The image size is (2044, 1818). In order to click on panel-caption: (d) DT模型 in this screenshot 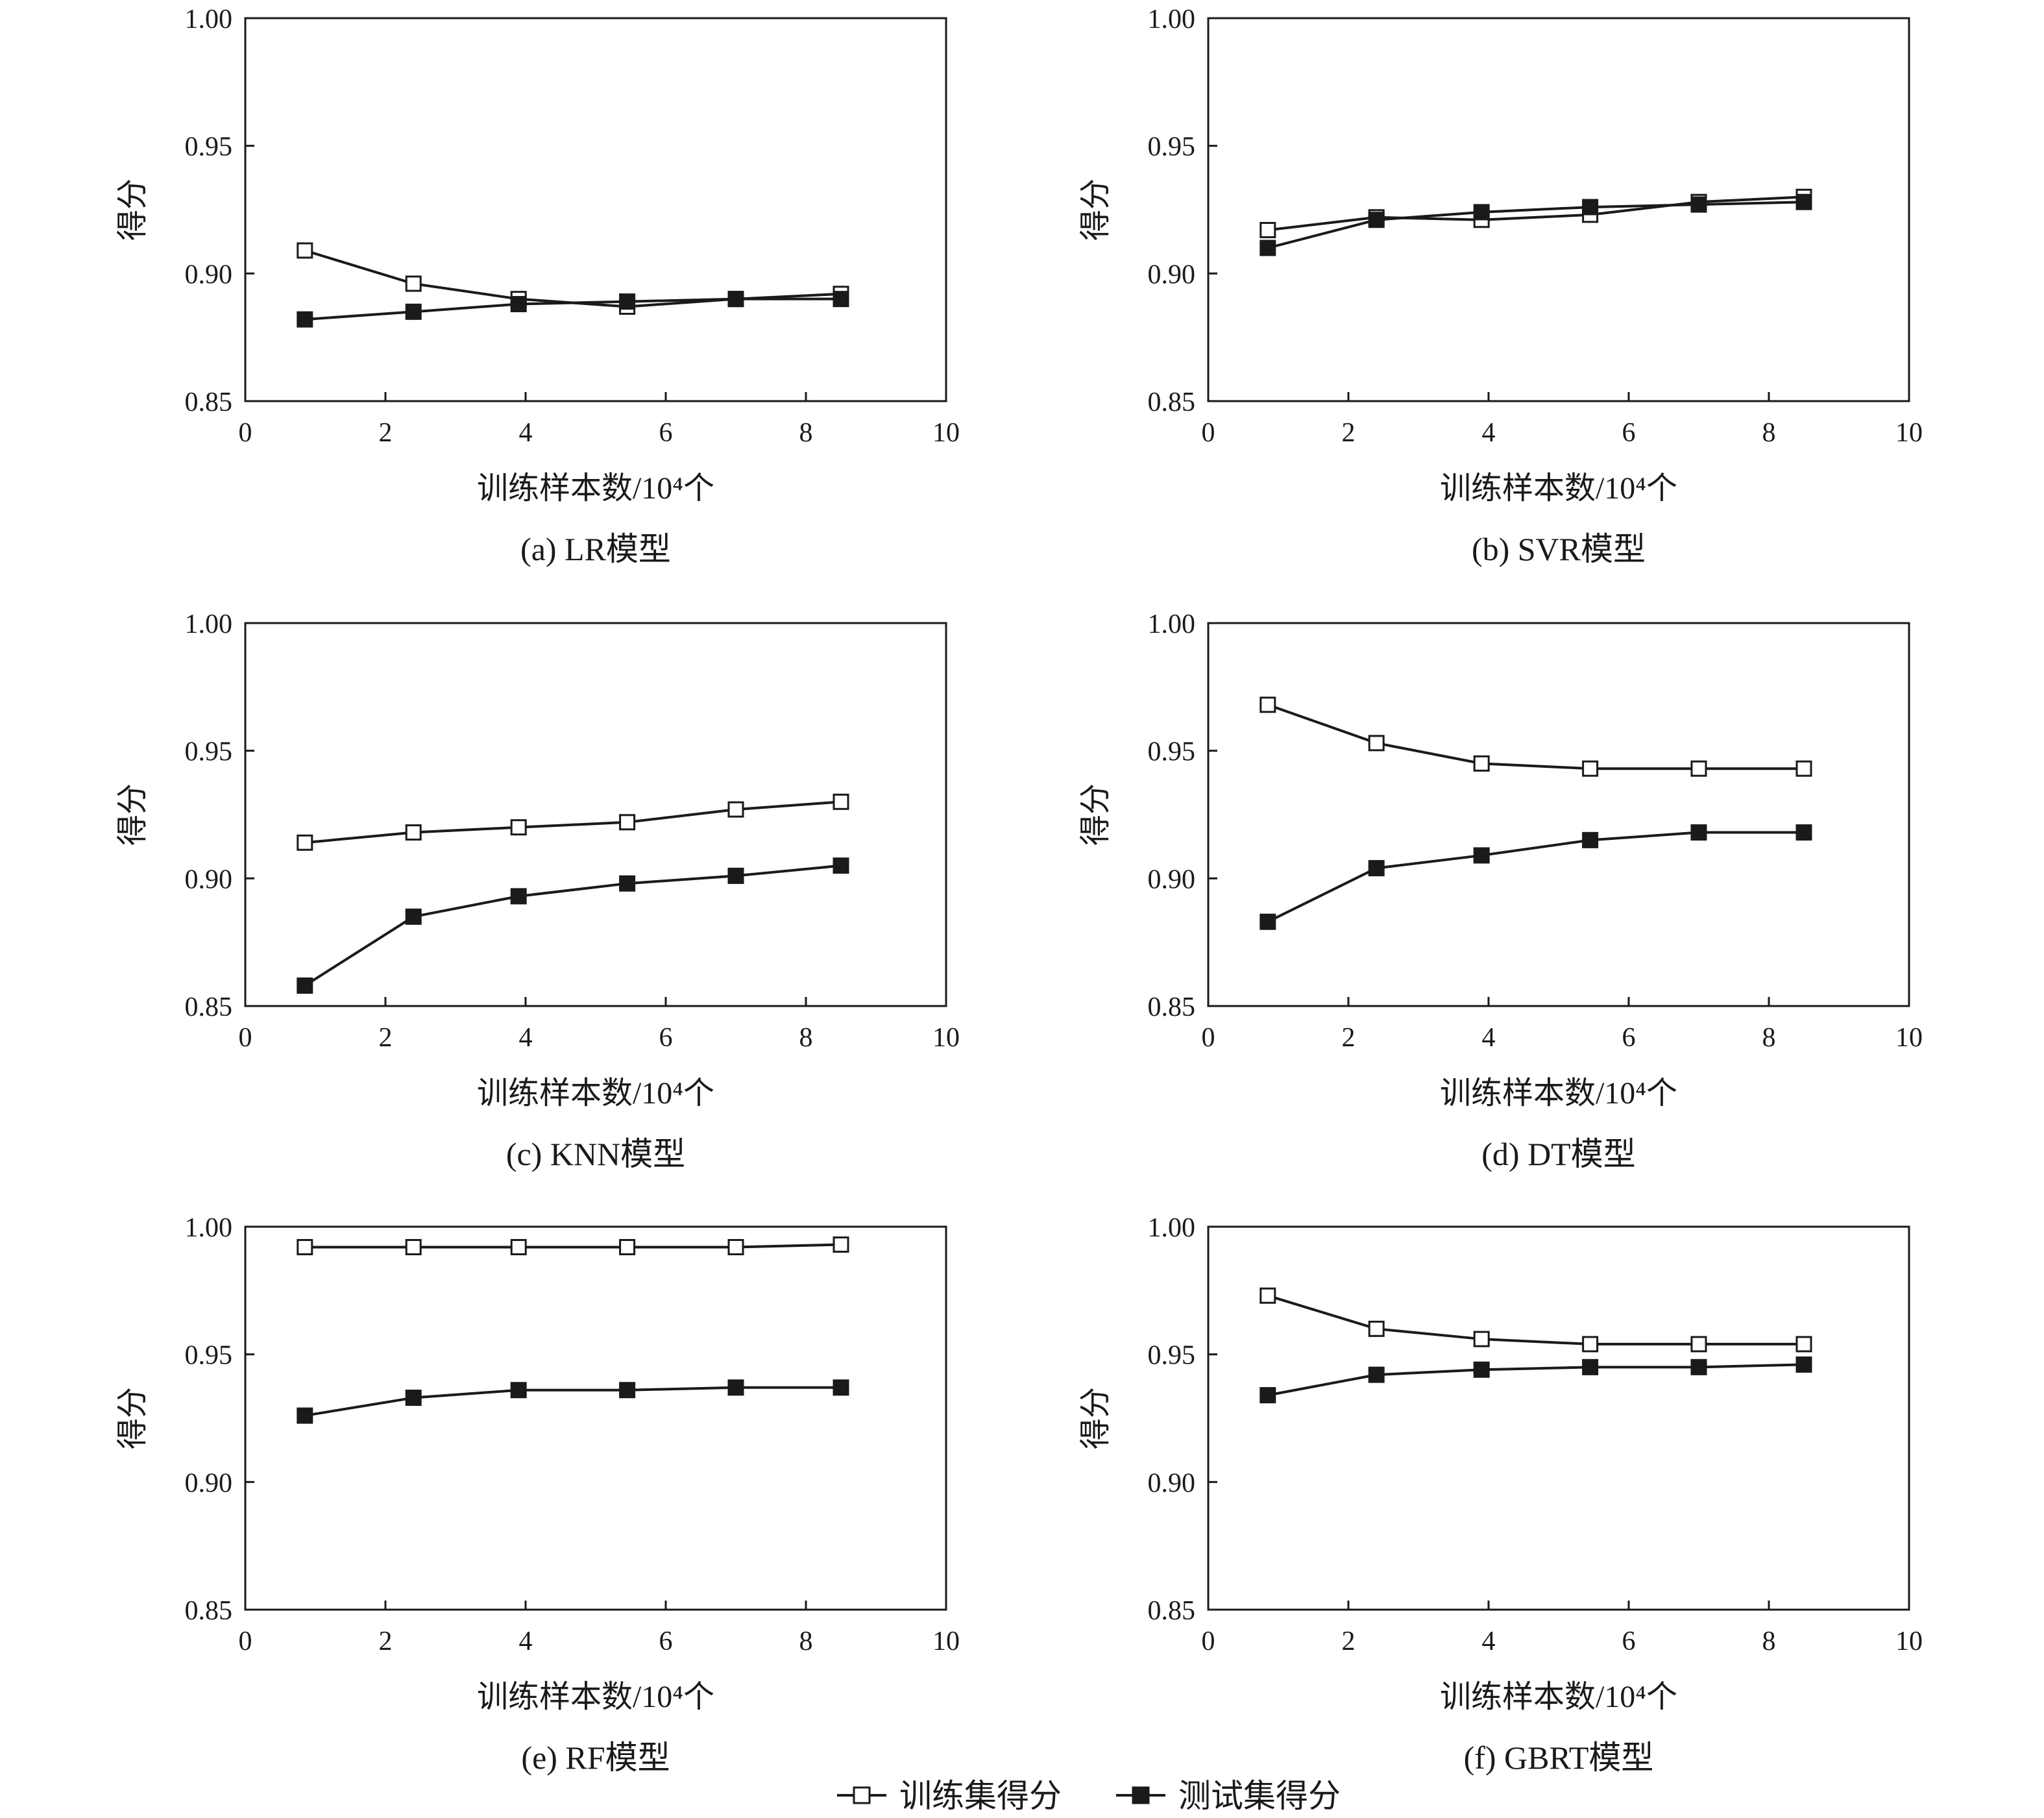, I will do `click(1558, 1154)`.